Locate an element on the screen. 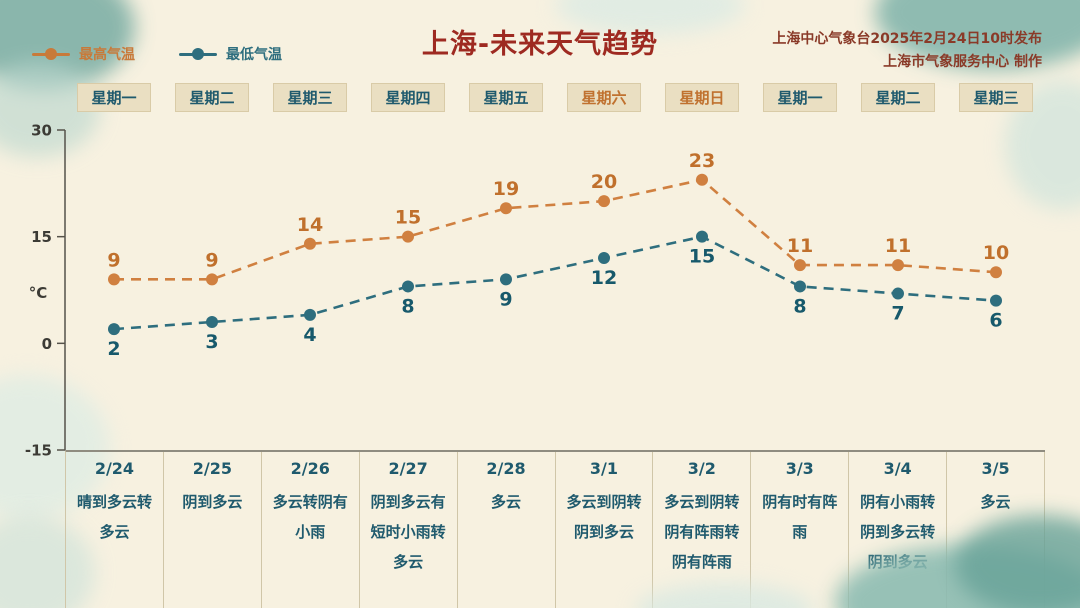  day-cell: 3/5 多云 is located at coordinates (996, 530).